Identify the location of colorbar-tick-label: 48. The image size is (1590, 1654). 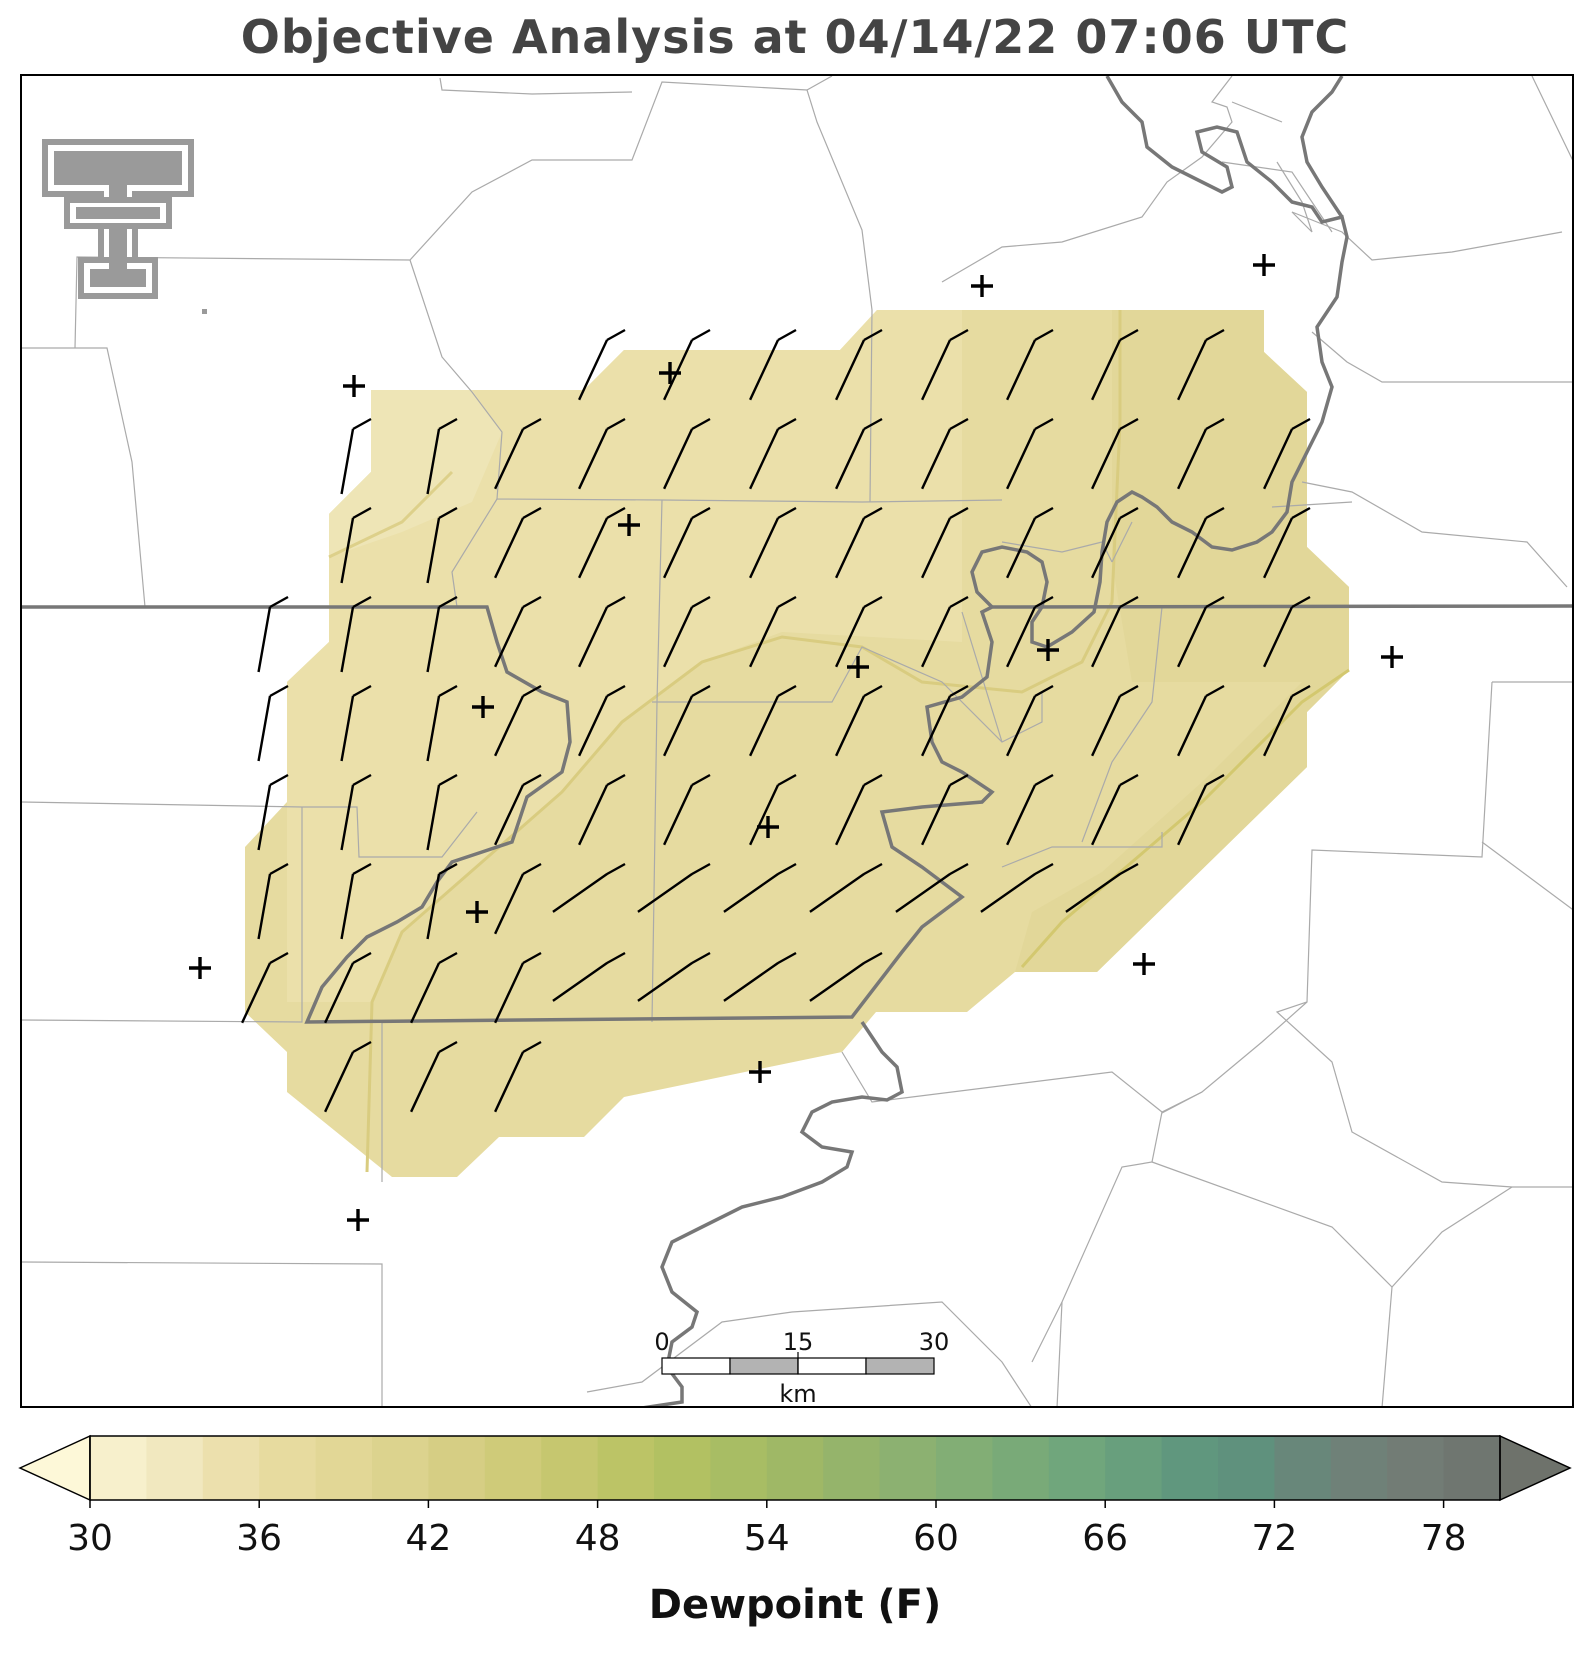
(598, 1538).